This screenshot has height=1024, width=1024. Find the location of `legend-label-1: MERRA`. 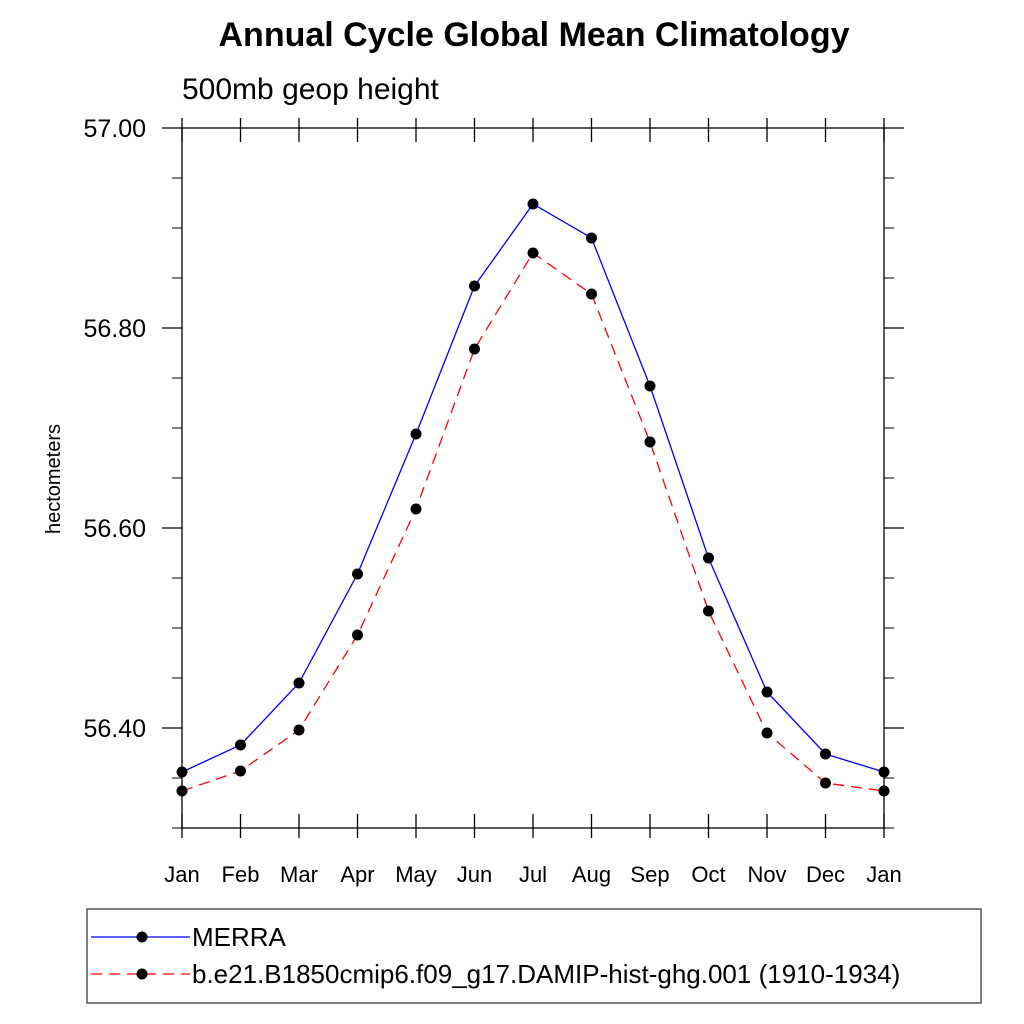

legend-label-1: MERRA is located at coordinates (239, 937).